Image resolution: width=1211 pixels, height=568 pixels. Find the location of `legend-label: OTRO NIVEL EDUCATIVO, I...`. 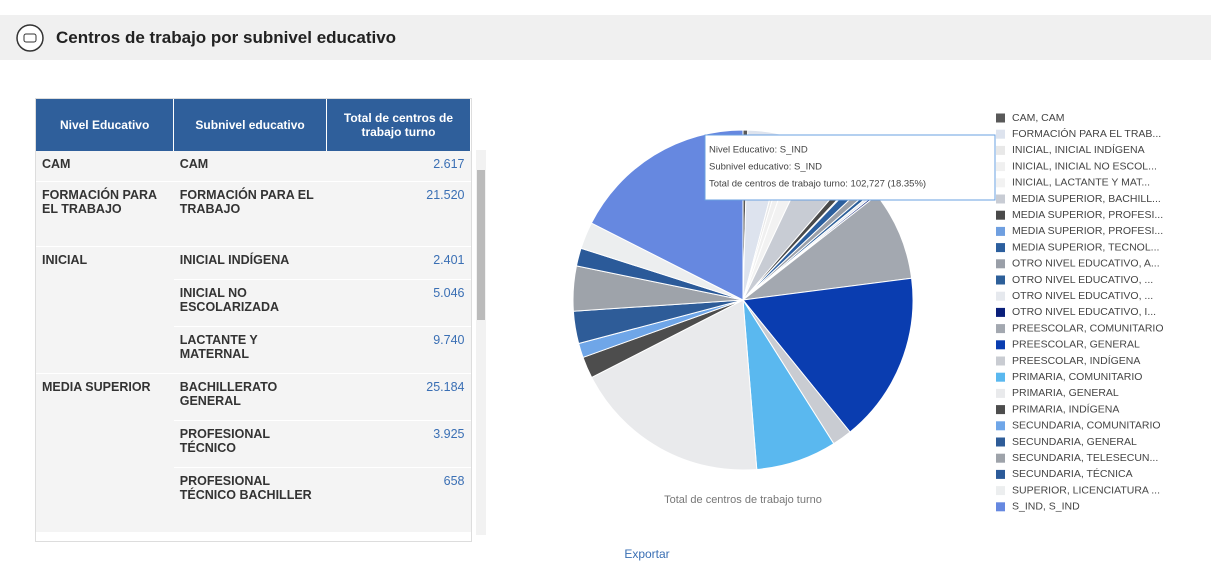

legend-label: OTRO NIVEL EDUCATIVO, I... is located at coordinates (1084, 312).